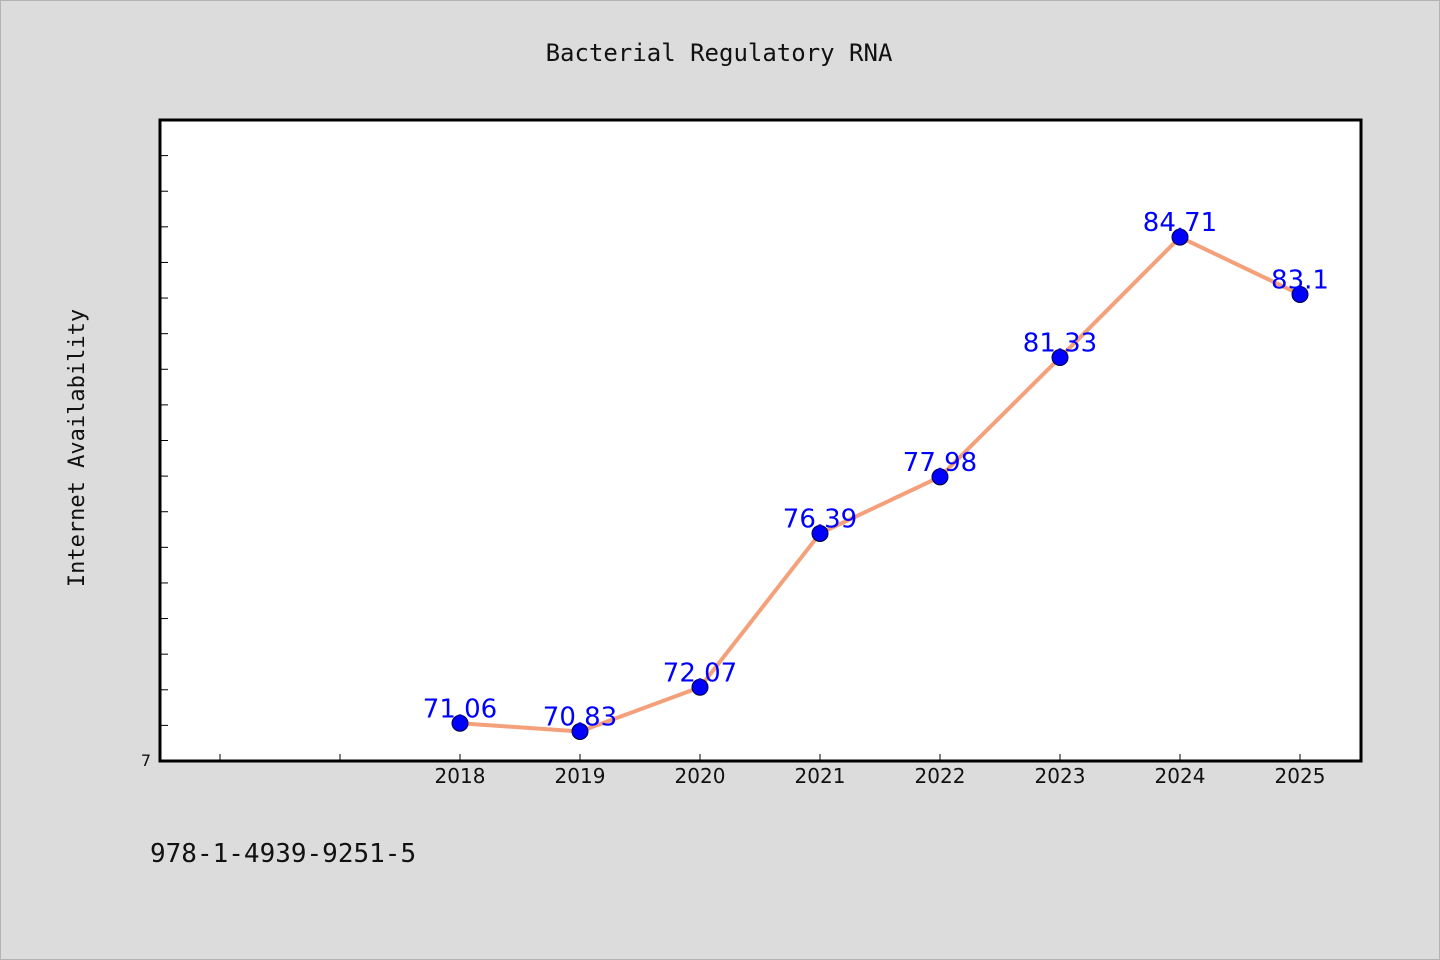  Describe the element at coordinates (146, 760) in the screenshot. I see `y-tick-label: 7` at that location.